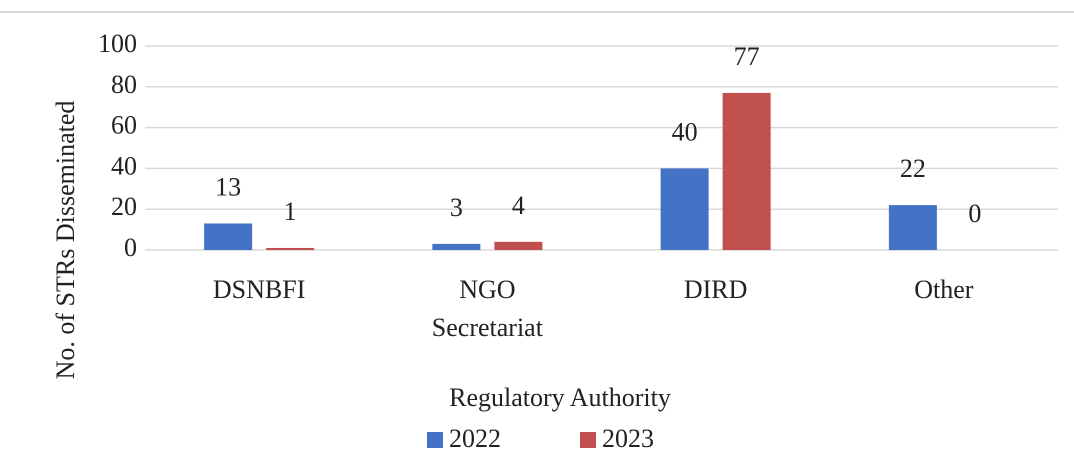 The height and width of the screenshot is (455, 1074). Describe the element at coordinates (124, 84) in the screenshot. I see `y-tick-label: 80` at that location.